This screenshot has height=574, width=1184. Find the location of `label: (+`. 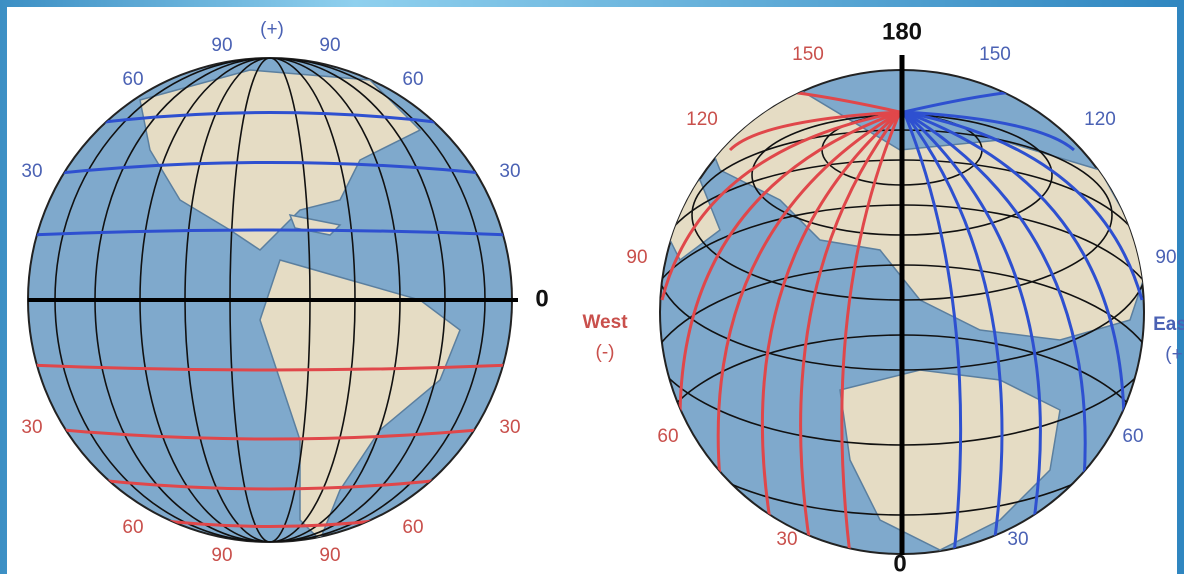

label: (+ is located at coordinates (1173, 354).